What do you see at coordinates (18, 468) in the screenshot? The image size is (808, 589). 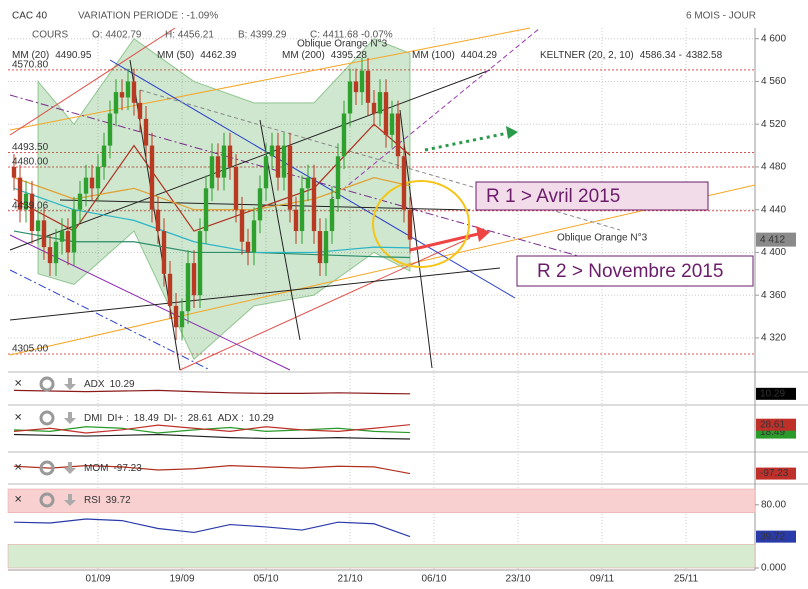 I see `close-icon: ✕` at bounding box center [18, 468].